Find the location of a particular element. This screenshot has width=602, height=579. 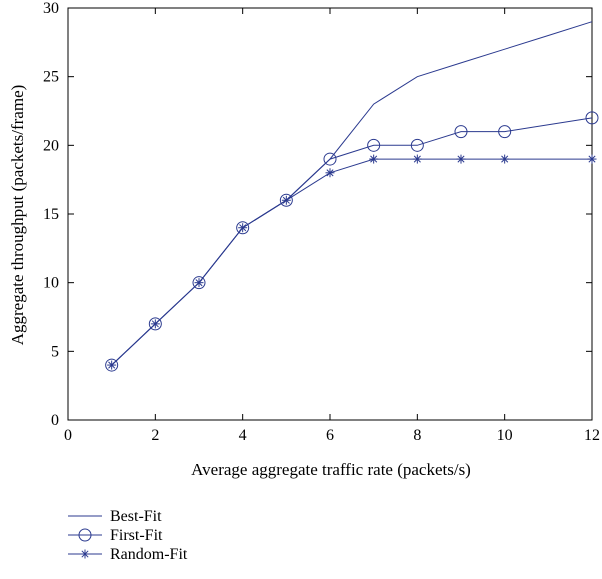

y-tick-label: 30 is located at coordinates (51, 8).